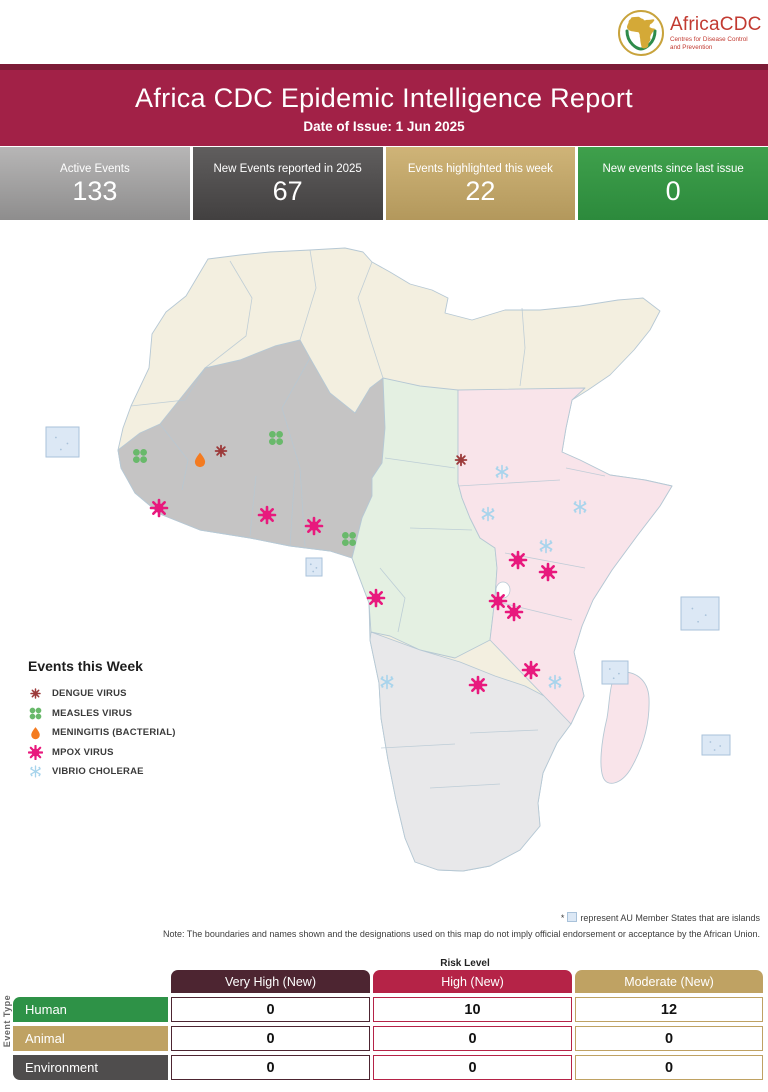 This screenshot has width=768, height=1092. What do you see at coordinates (669, 1067) in the screenshot?
I see `cell-environment-moderate: 0` at bounding box center [669, 1067].